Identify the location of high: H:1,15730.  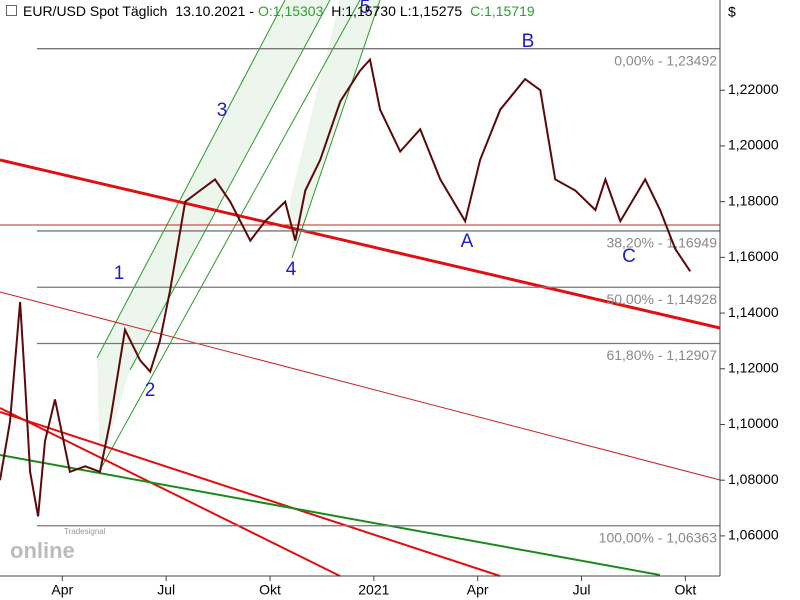
(363, 11).